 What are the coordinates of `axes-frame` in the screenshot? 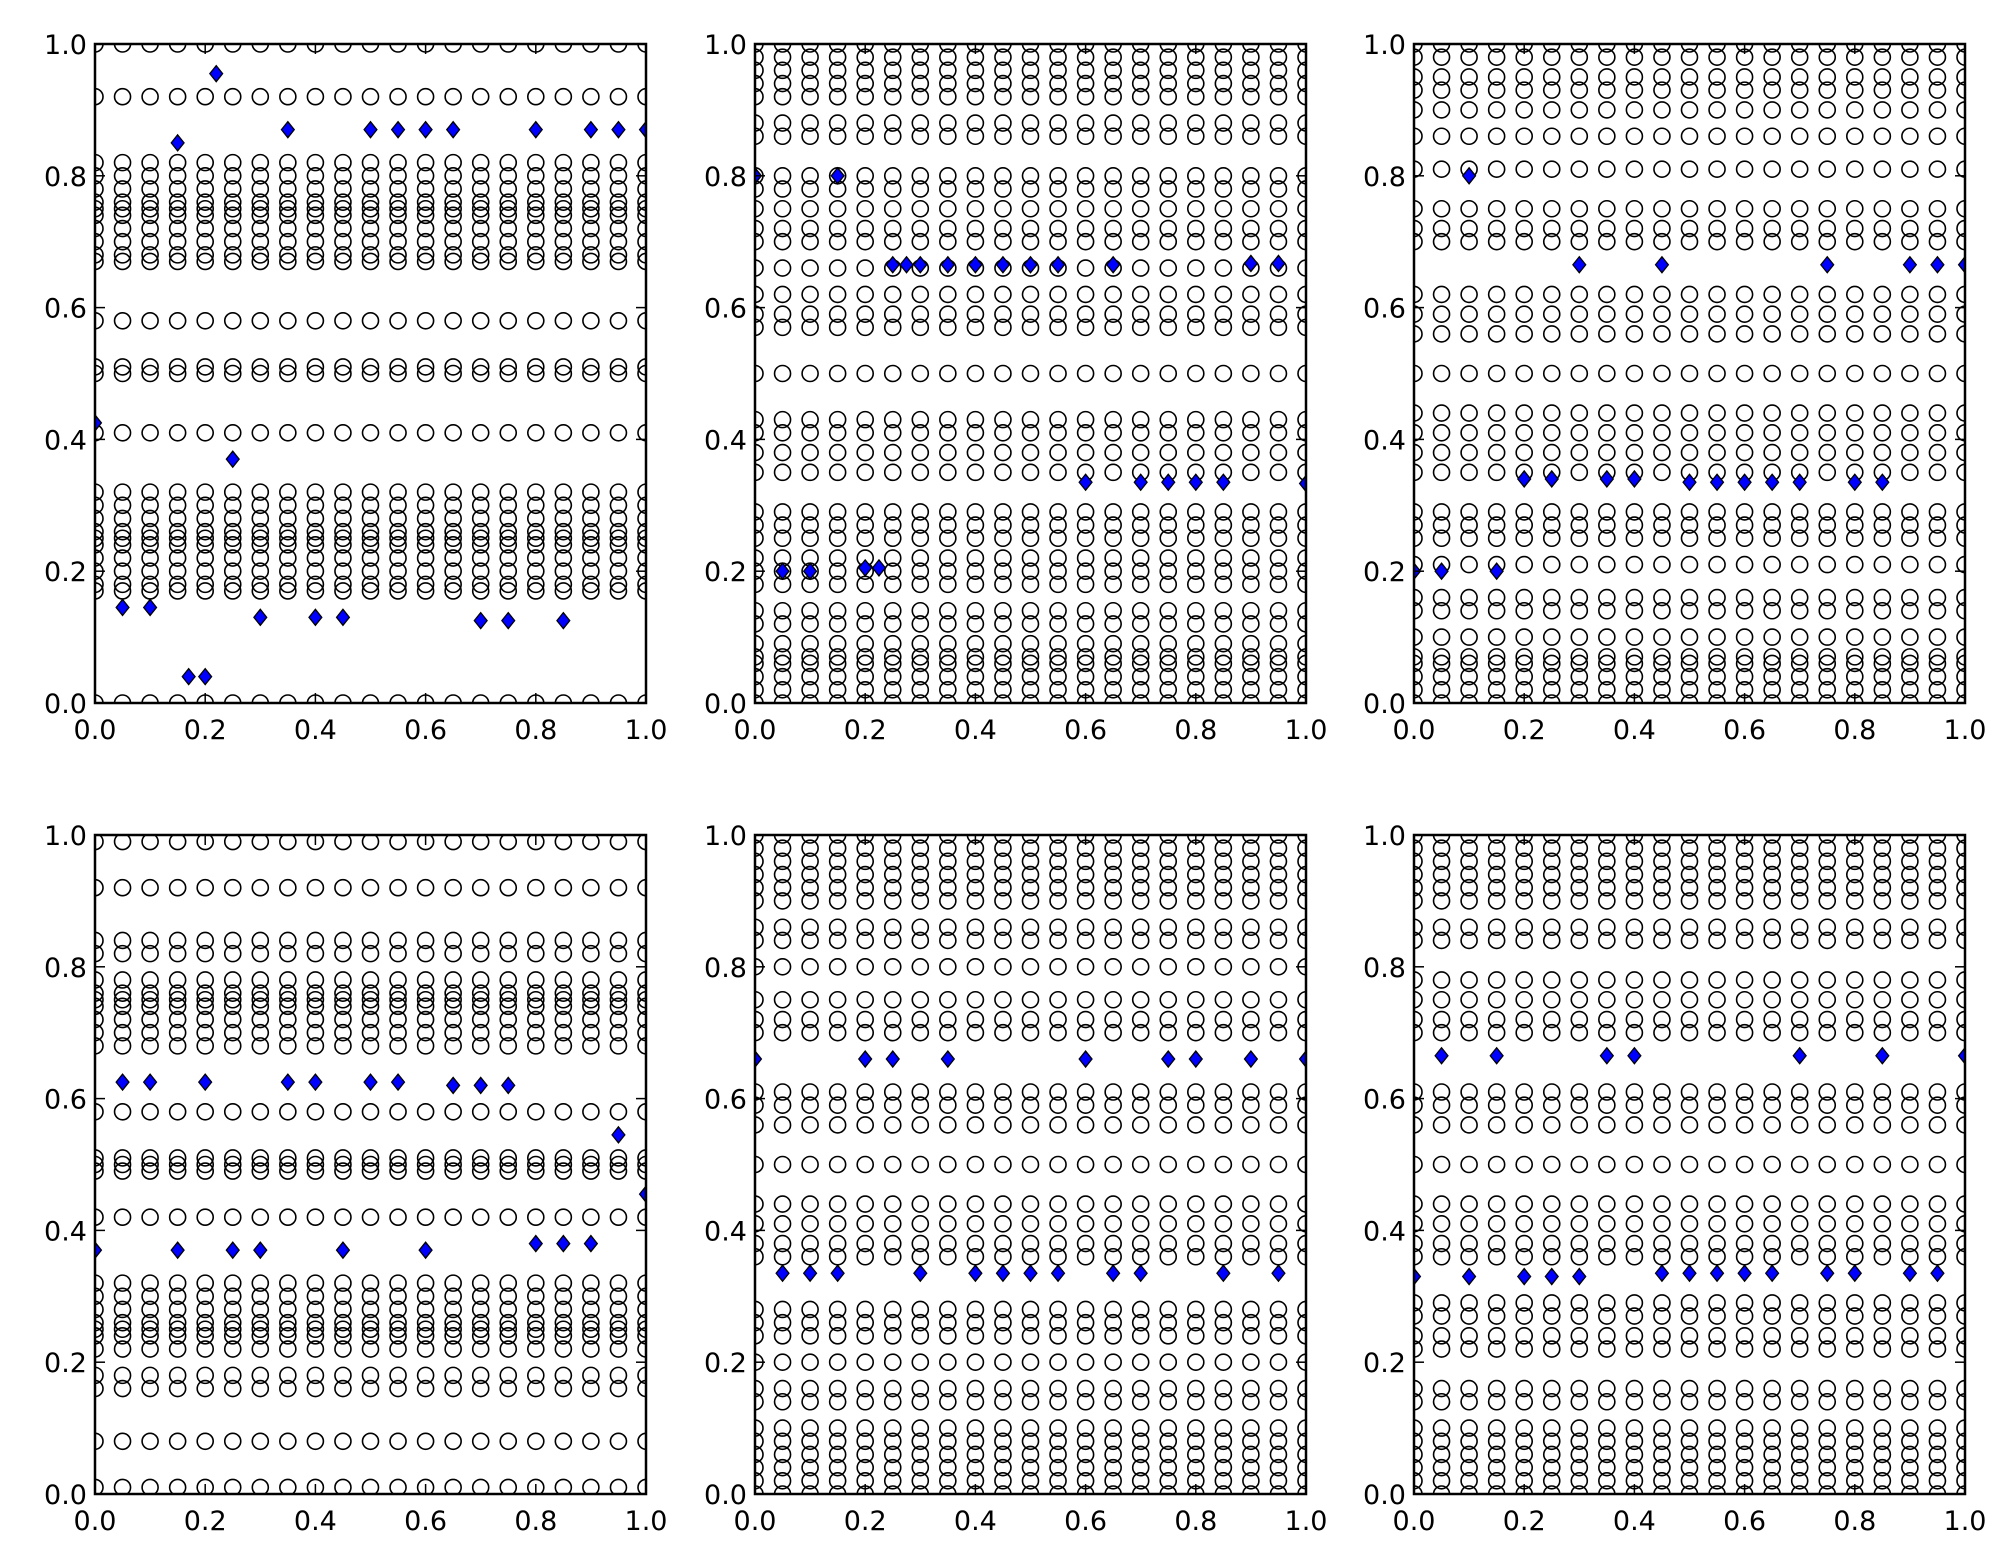 It's located at (1689, 1164).